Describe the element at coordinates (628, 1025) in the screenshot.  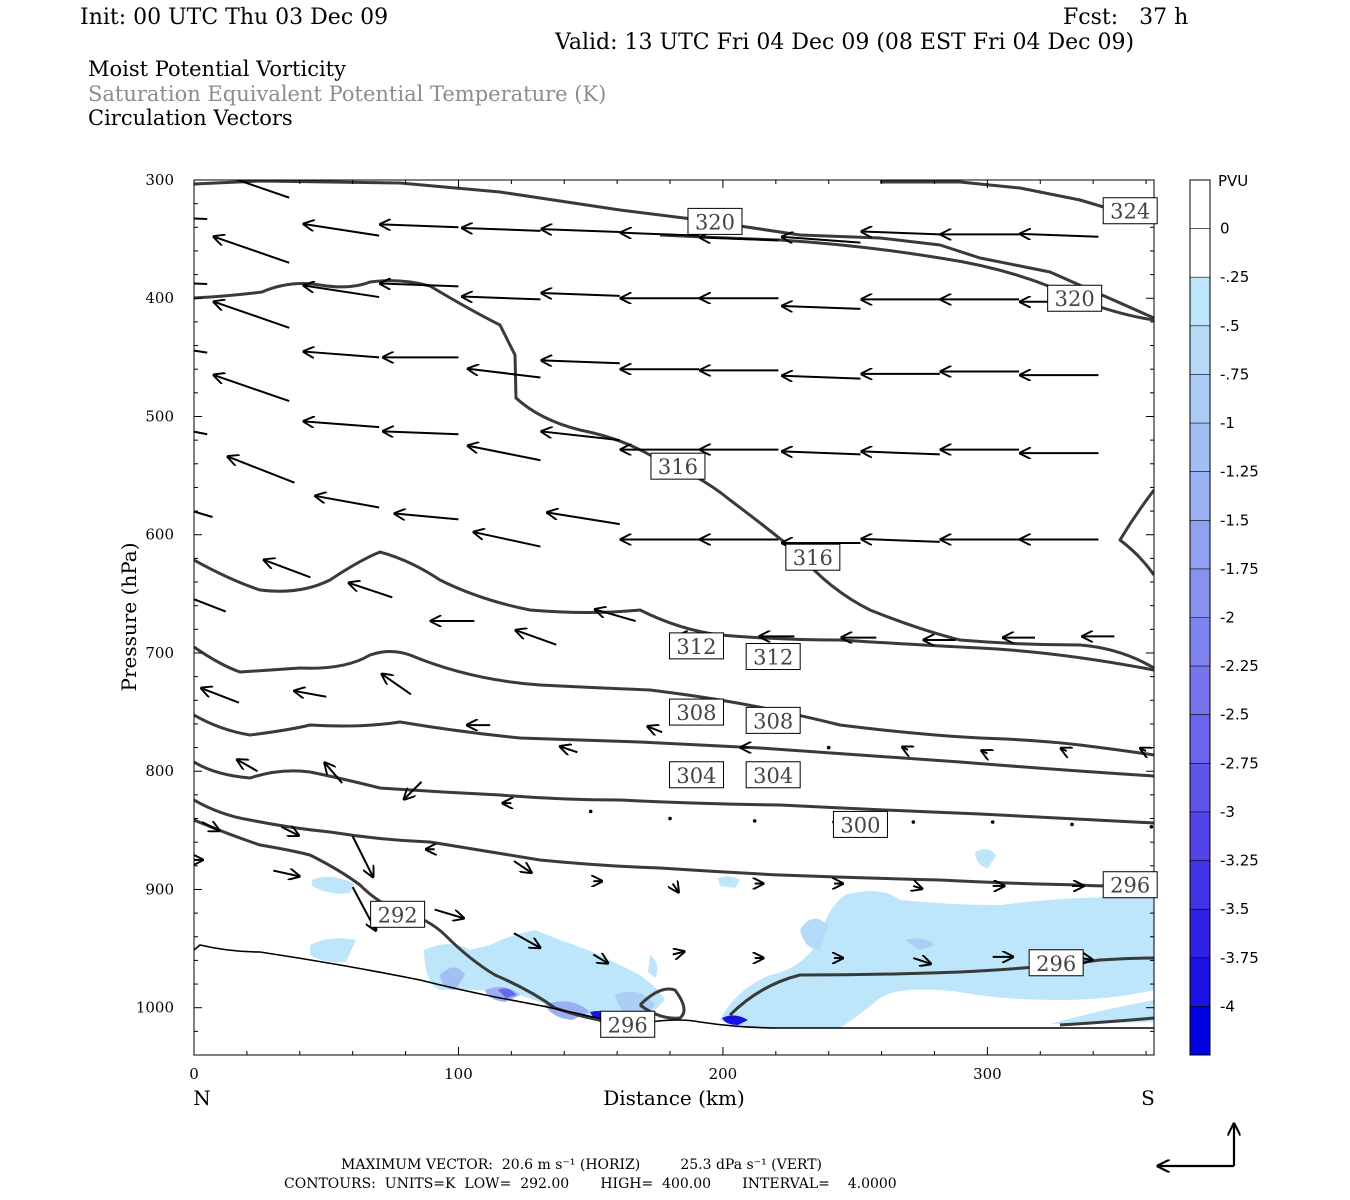
I see `svg-text: 296` at that location.